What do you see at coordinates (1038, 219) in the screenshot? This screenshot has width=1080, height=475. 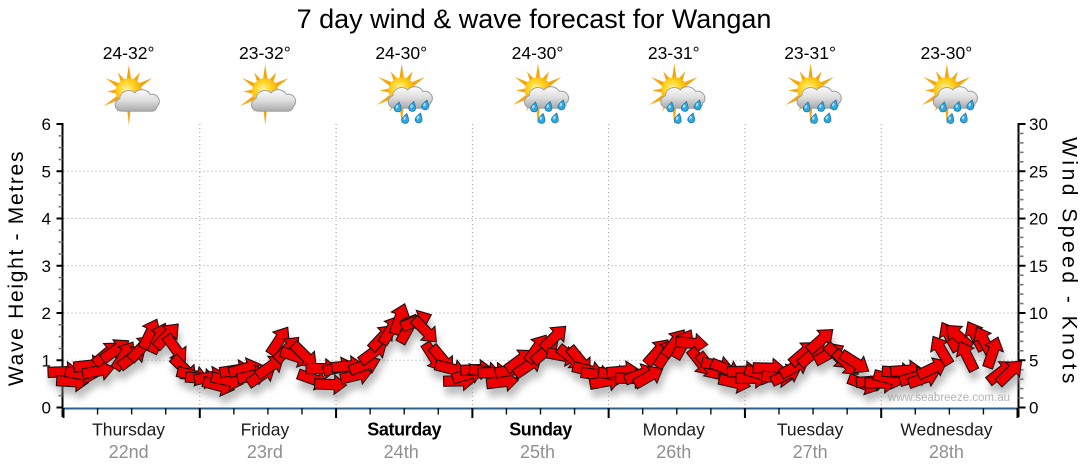 I see `svg-text: 20` at bounding box center [1038, 219].